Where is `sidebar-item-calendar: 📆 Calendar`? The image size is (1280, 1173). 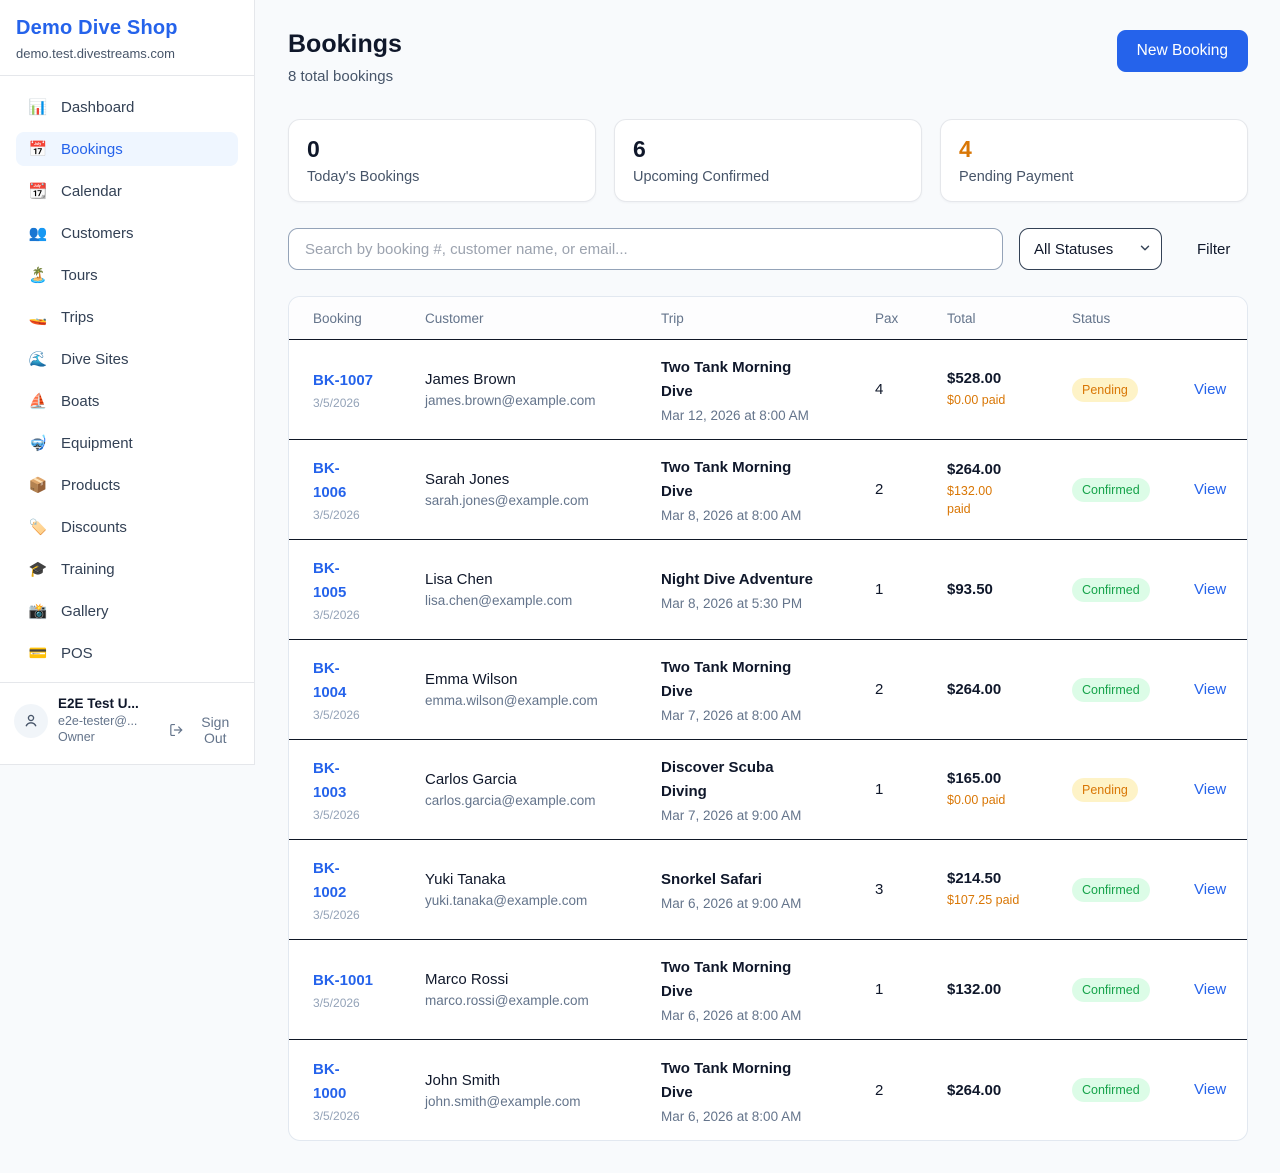
sidebar-item-calendar: 📆 Calendar is located at coordinates (127, 191).